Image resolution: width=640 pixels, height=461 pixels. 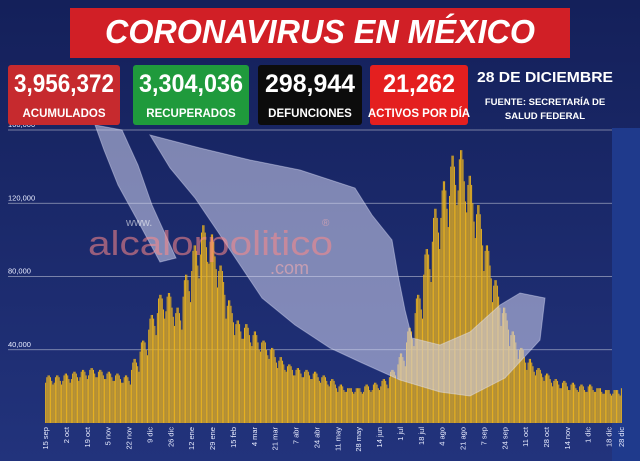 What do you see at coordinates (149, 435) in the screenshot?
I see `x-tick-label: 9 dic` at bounding box center [149, 435].